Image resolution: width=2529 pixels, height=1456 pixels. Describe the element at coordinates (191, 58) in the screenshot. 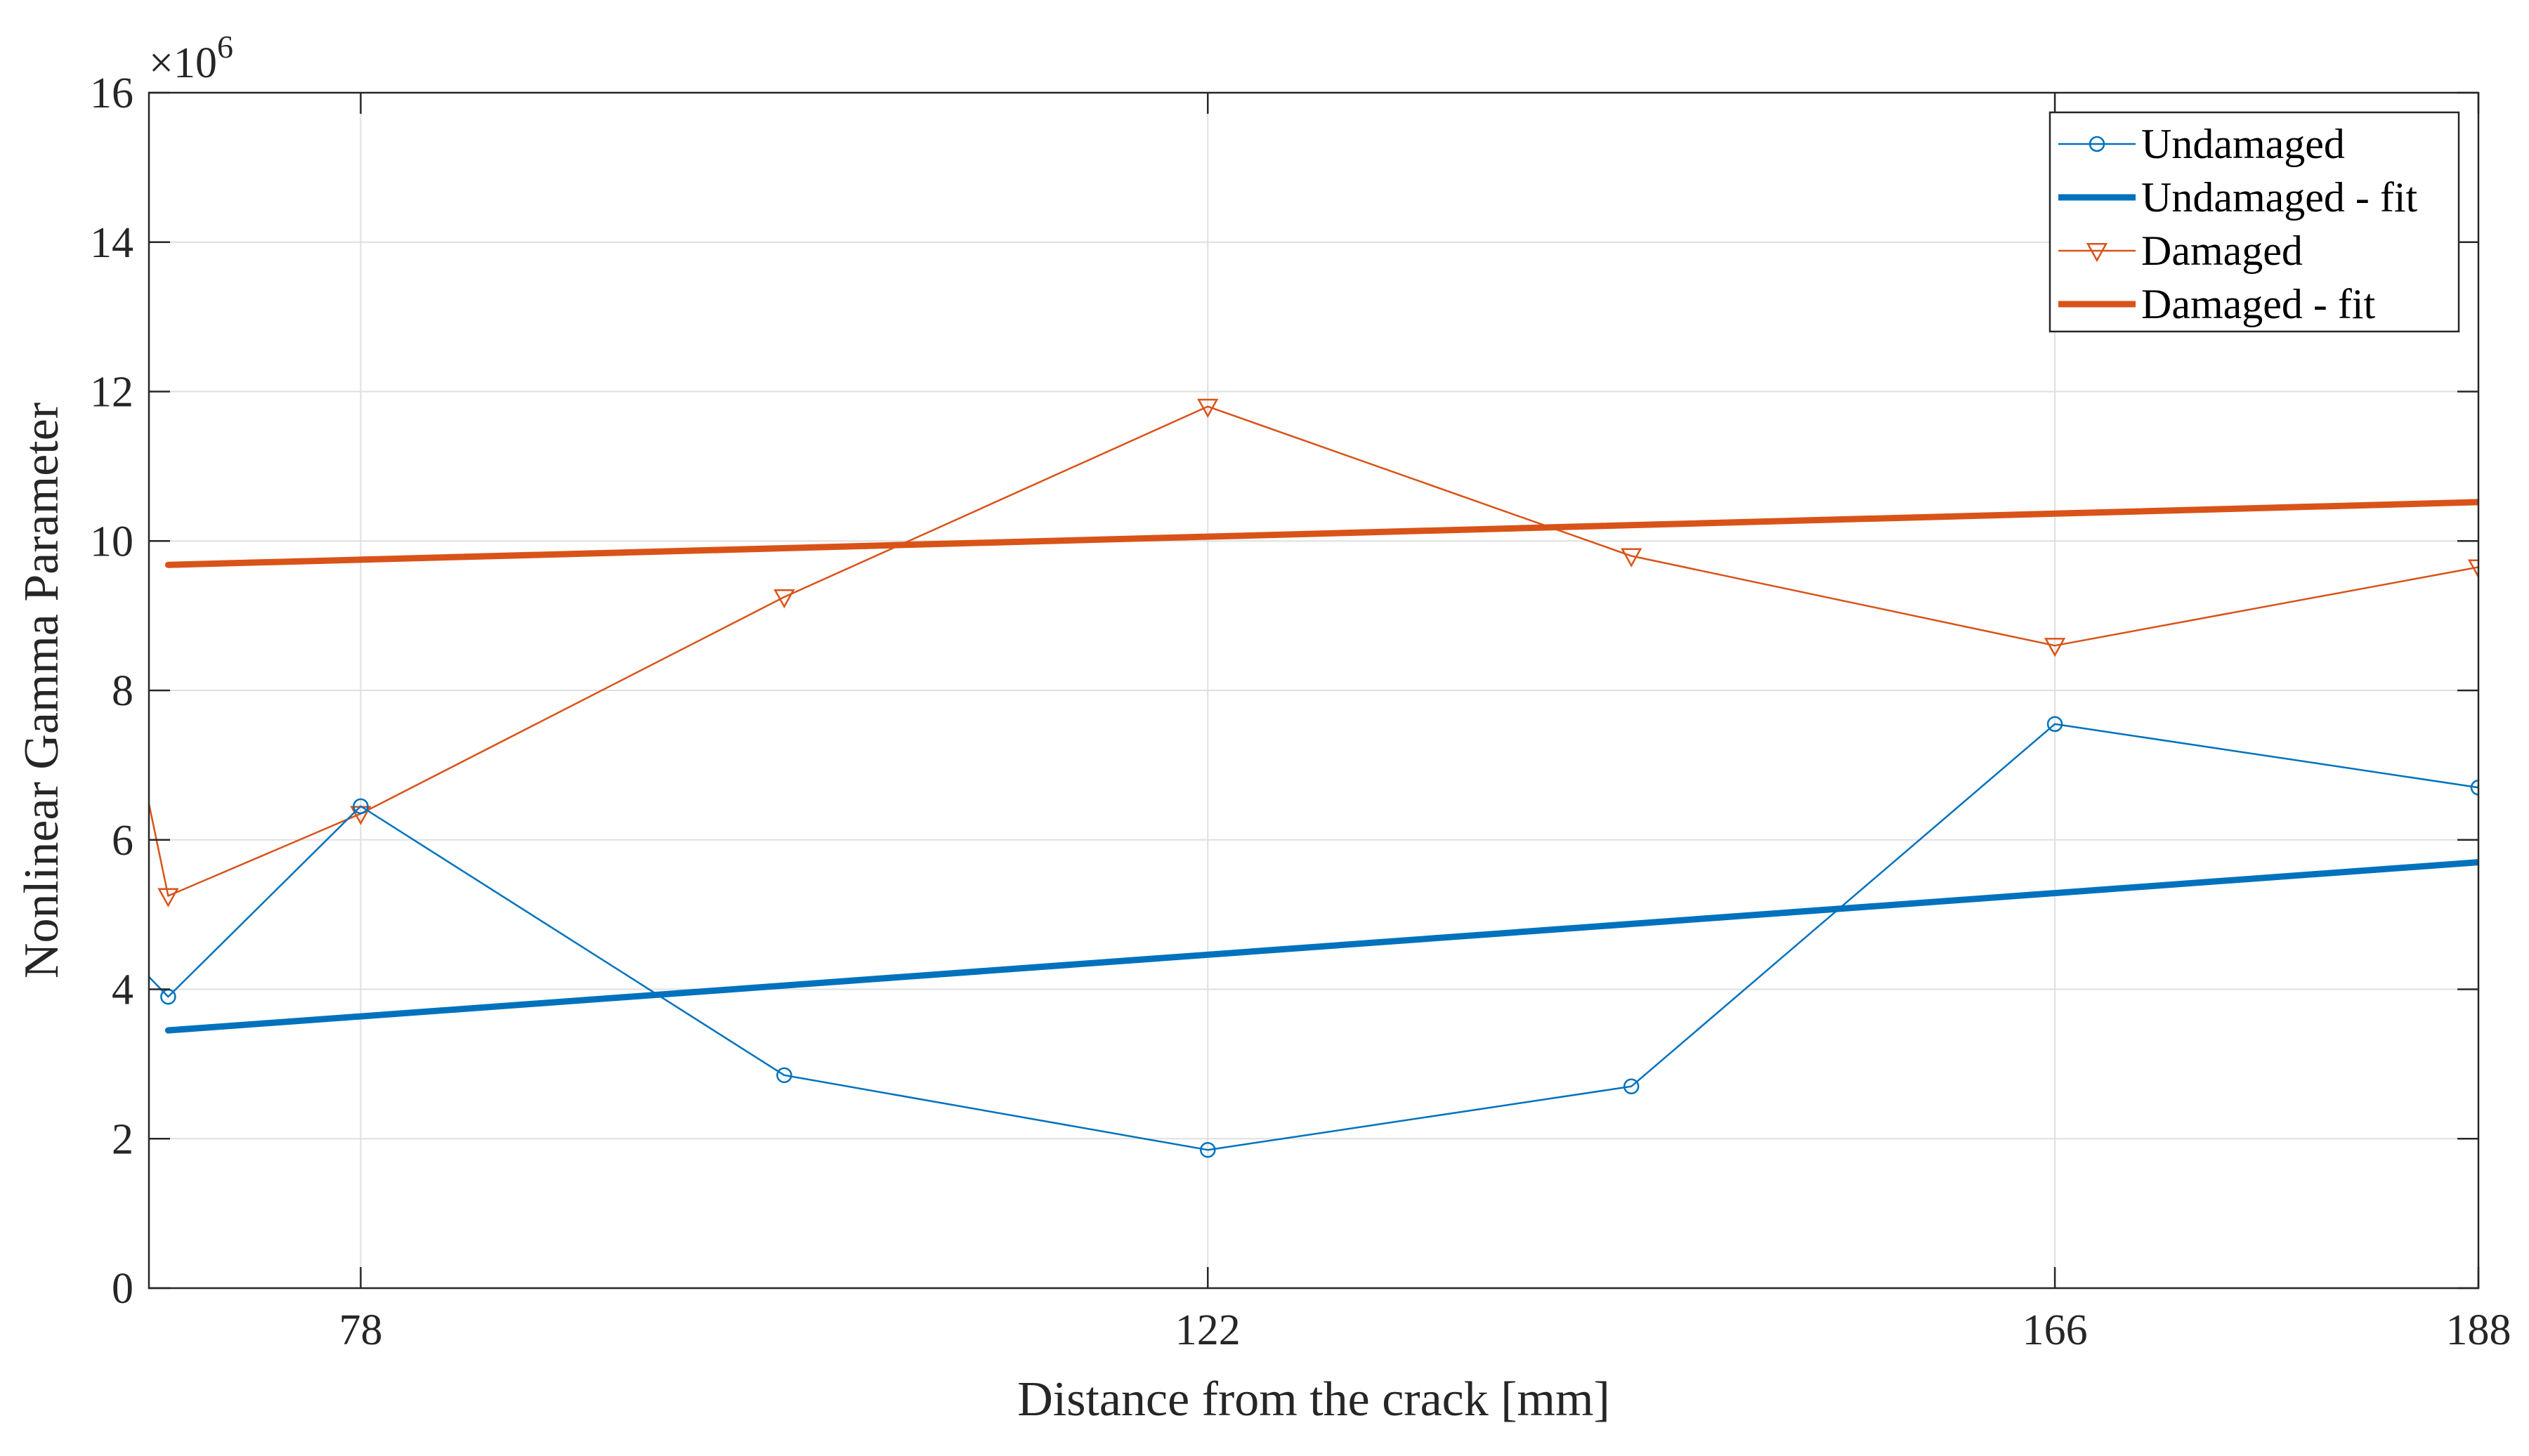

I see `y-exponent-label: ×10⁶` at that location.